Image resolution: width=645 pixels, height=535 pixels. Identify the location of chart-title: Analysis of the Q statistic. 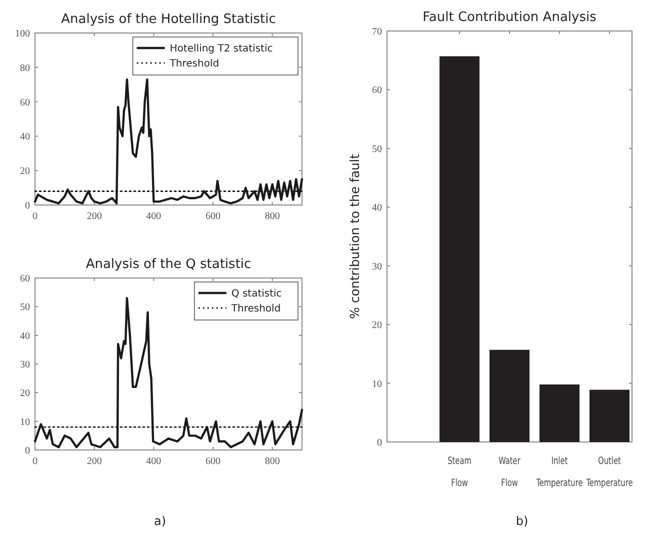
(169, 264).